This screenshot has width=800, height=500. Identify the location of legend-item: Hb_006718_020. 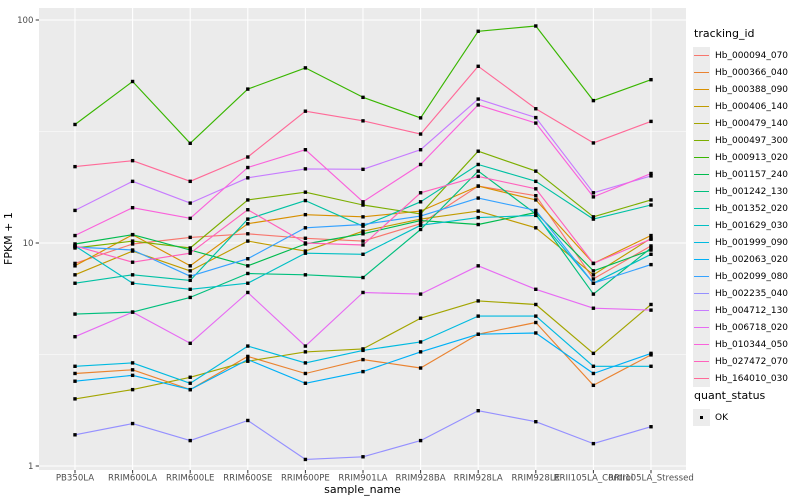
(746, 327).